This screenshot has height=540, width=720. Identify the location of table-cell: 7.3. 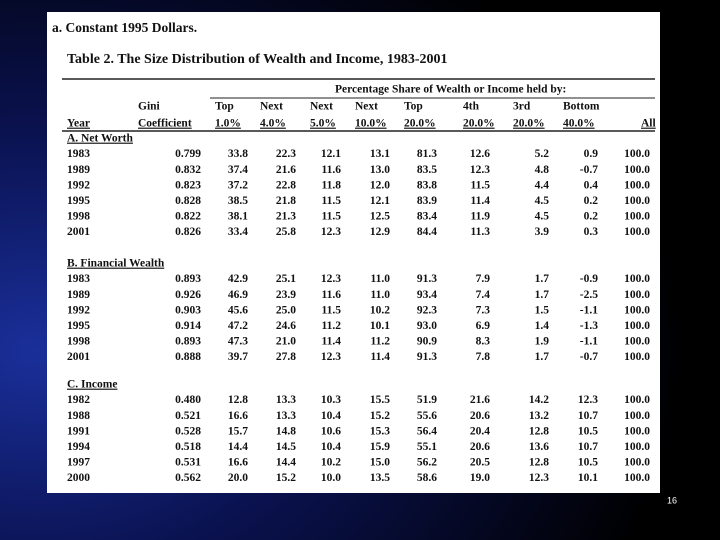
(483, 310).